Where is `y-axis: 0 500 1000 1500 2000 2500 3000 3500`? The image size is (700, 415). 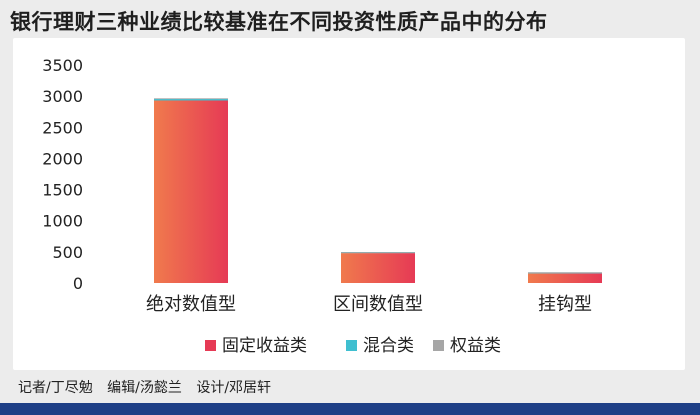 y-axis: 0 500 1000 1500 2000 2500 3000 3500 is located at coordinates (62, 174).